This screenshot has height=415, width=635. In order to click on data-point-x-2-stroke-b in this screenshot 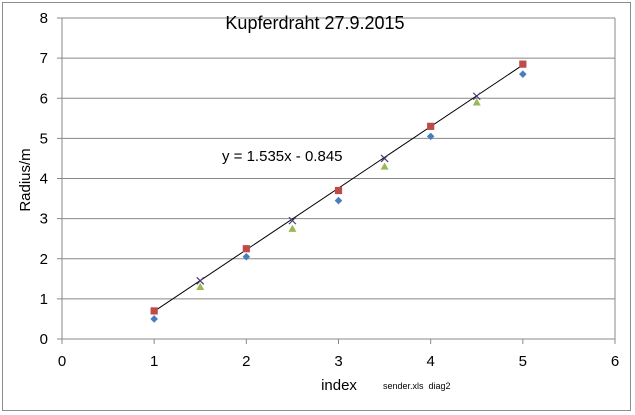, I will do `click(292, 220)`.